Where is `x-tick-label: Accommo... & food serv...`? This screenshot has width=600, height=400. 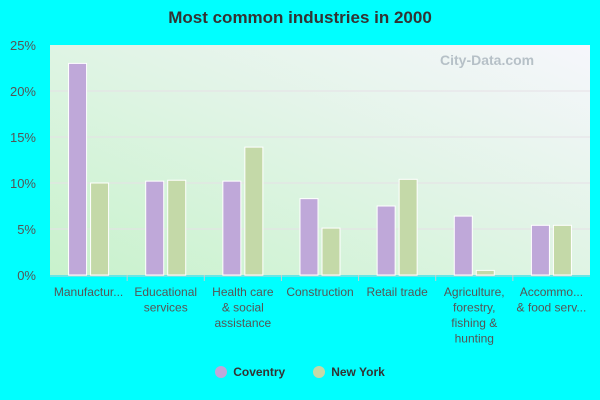 x-tick-label: Accommo... & food serv... is located at coordinates (552, 300).